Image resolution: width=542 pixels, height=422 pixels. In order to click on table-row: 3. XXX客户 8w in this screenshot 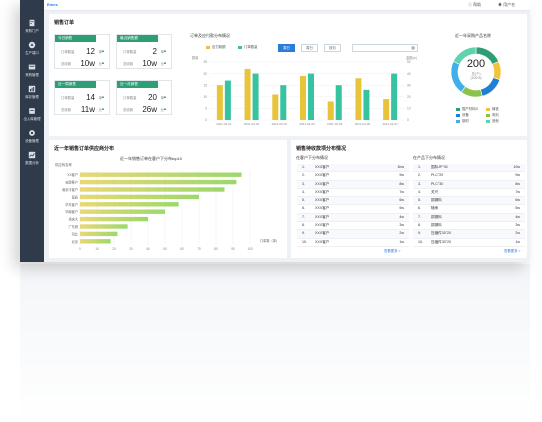, I will do `click(353, 184)`.